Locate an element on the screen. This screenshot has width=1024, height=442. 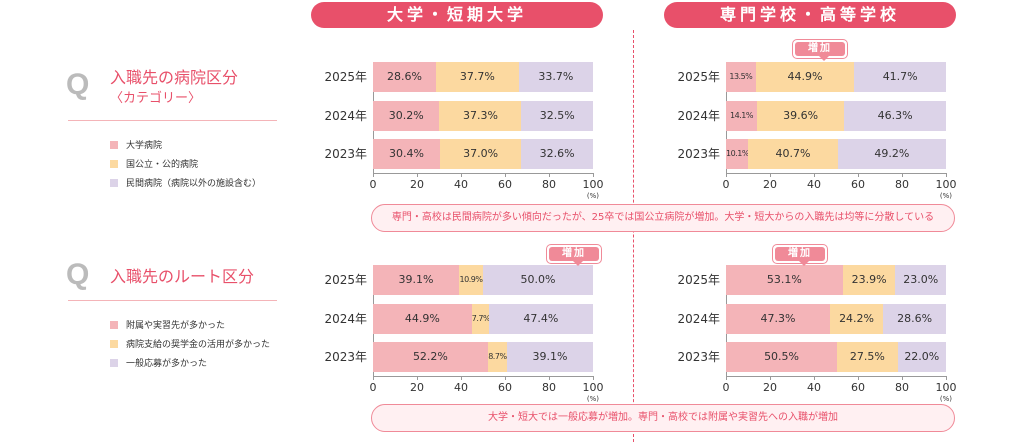
bar-row: 2025年 28.6% 37.7% 33.7% is located at coordinates (458, 77).